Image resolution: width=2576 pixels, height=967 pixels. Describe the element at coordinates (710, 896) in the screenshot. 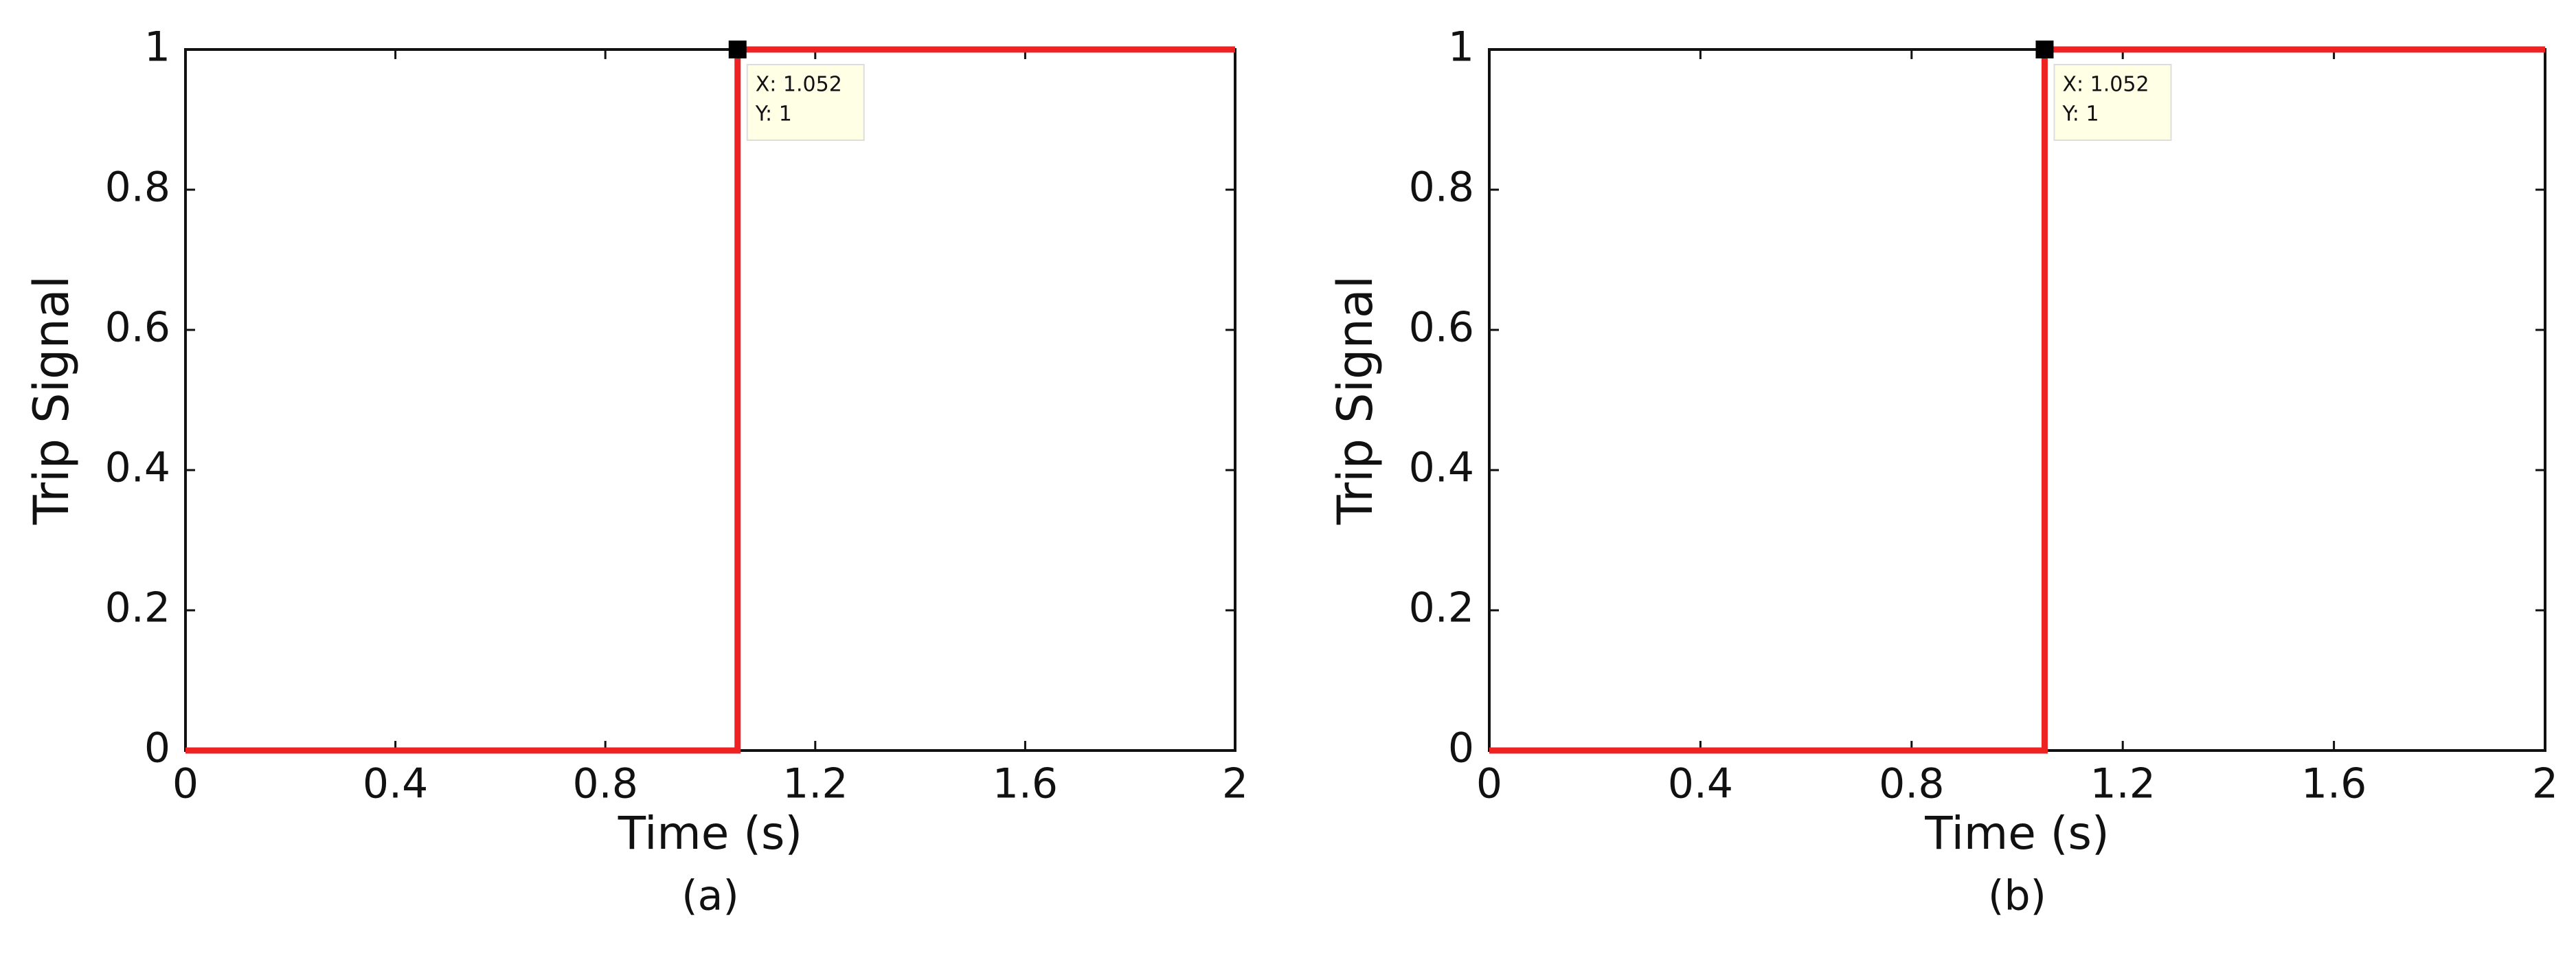

I see `caption: (a)` at that location.